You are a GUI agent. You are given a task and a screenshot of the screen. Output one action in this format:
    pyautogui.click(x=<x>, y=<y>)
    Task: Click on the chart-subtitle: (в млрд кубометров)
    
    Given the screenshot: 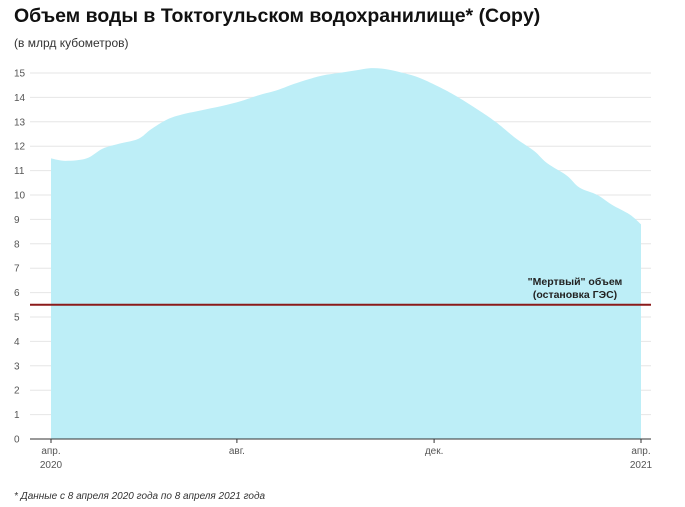 What is the action you would take?
    pyautogui.click(x=71, y=43)
    